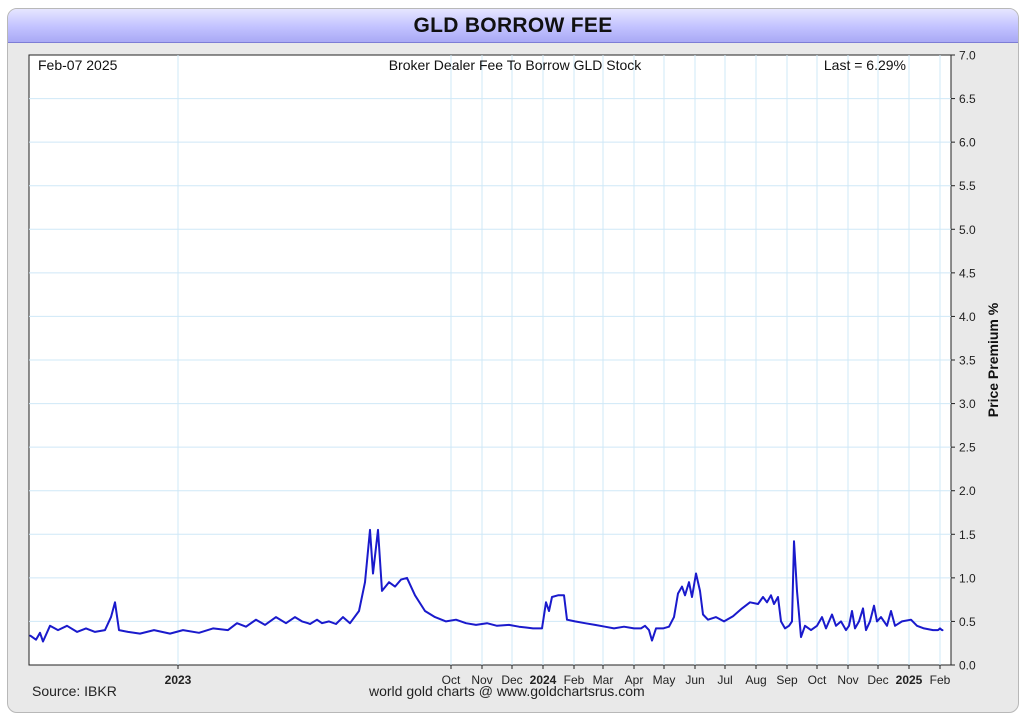  Describe the element at coordinates (513, 26) in the screenshot. I see `chart-title: GLD BORROW FEE` at that location.